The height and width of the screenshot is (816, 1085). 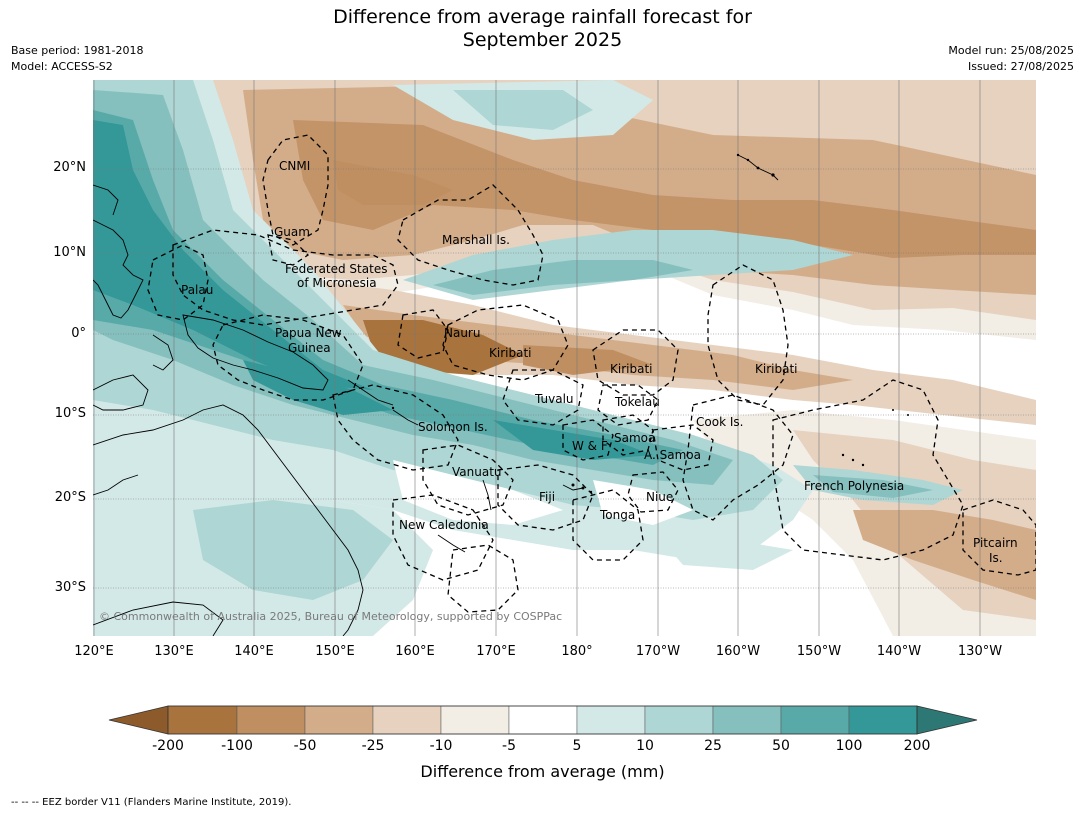 I want to click on colorbar-label-1: -100, so click(x=237, y=746).